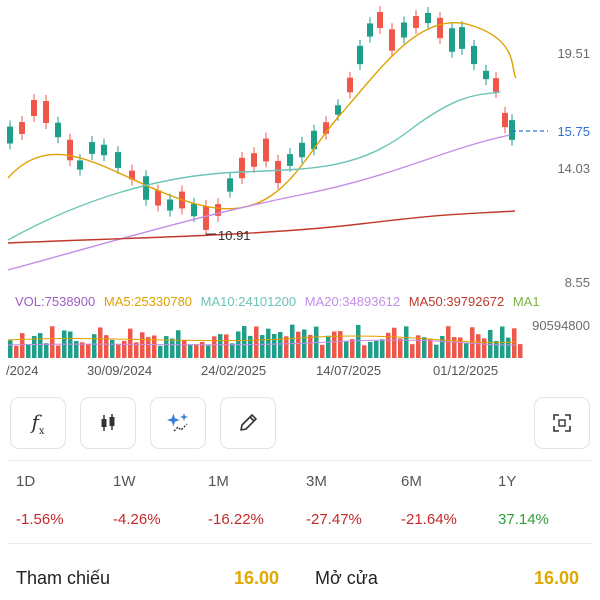 The height and width of the screenshot is (600, 600). What do you see at coordinates (557, 578) in the screenshot?
I see `open-value: 16.00` at bounding box center [557, 578].